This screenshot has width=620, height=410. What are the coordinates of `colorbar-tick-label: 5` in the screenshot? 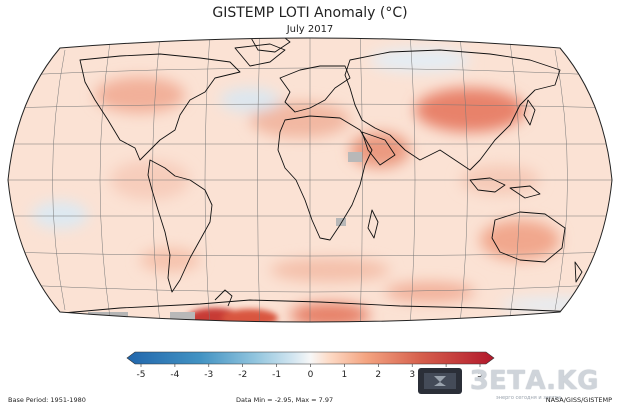 It's located at (480, 375).